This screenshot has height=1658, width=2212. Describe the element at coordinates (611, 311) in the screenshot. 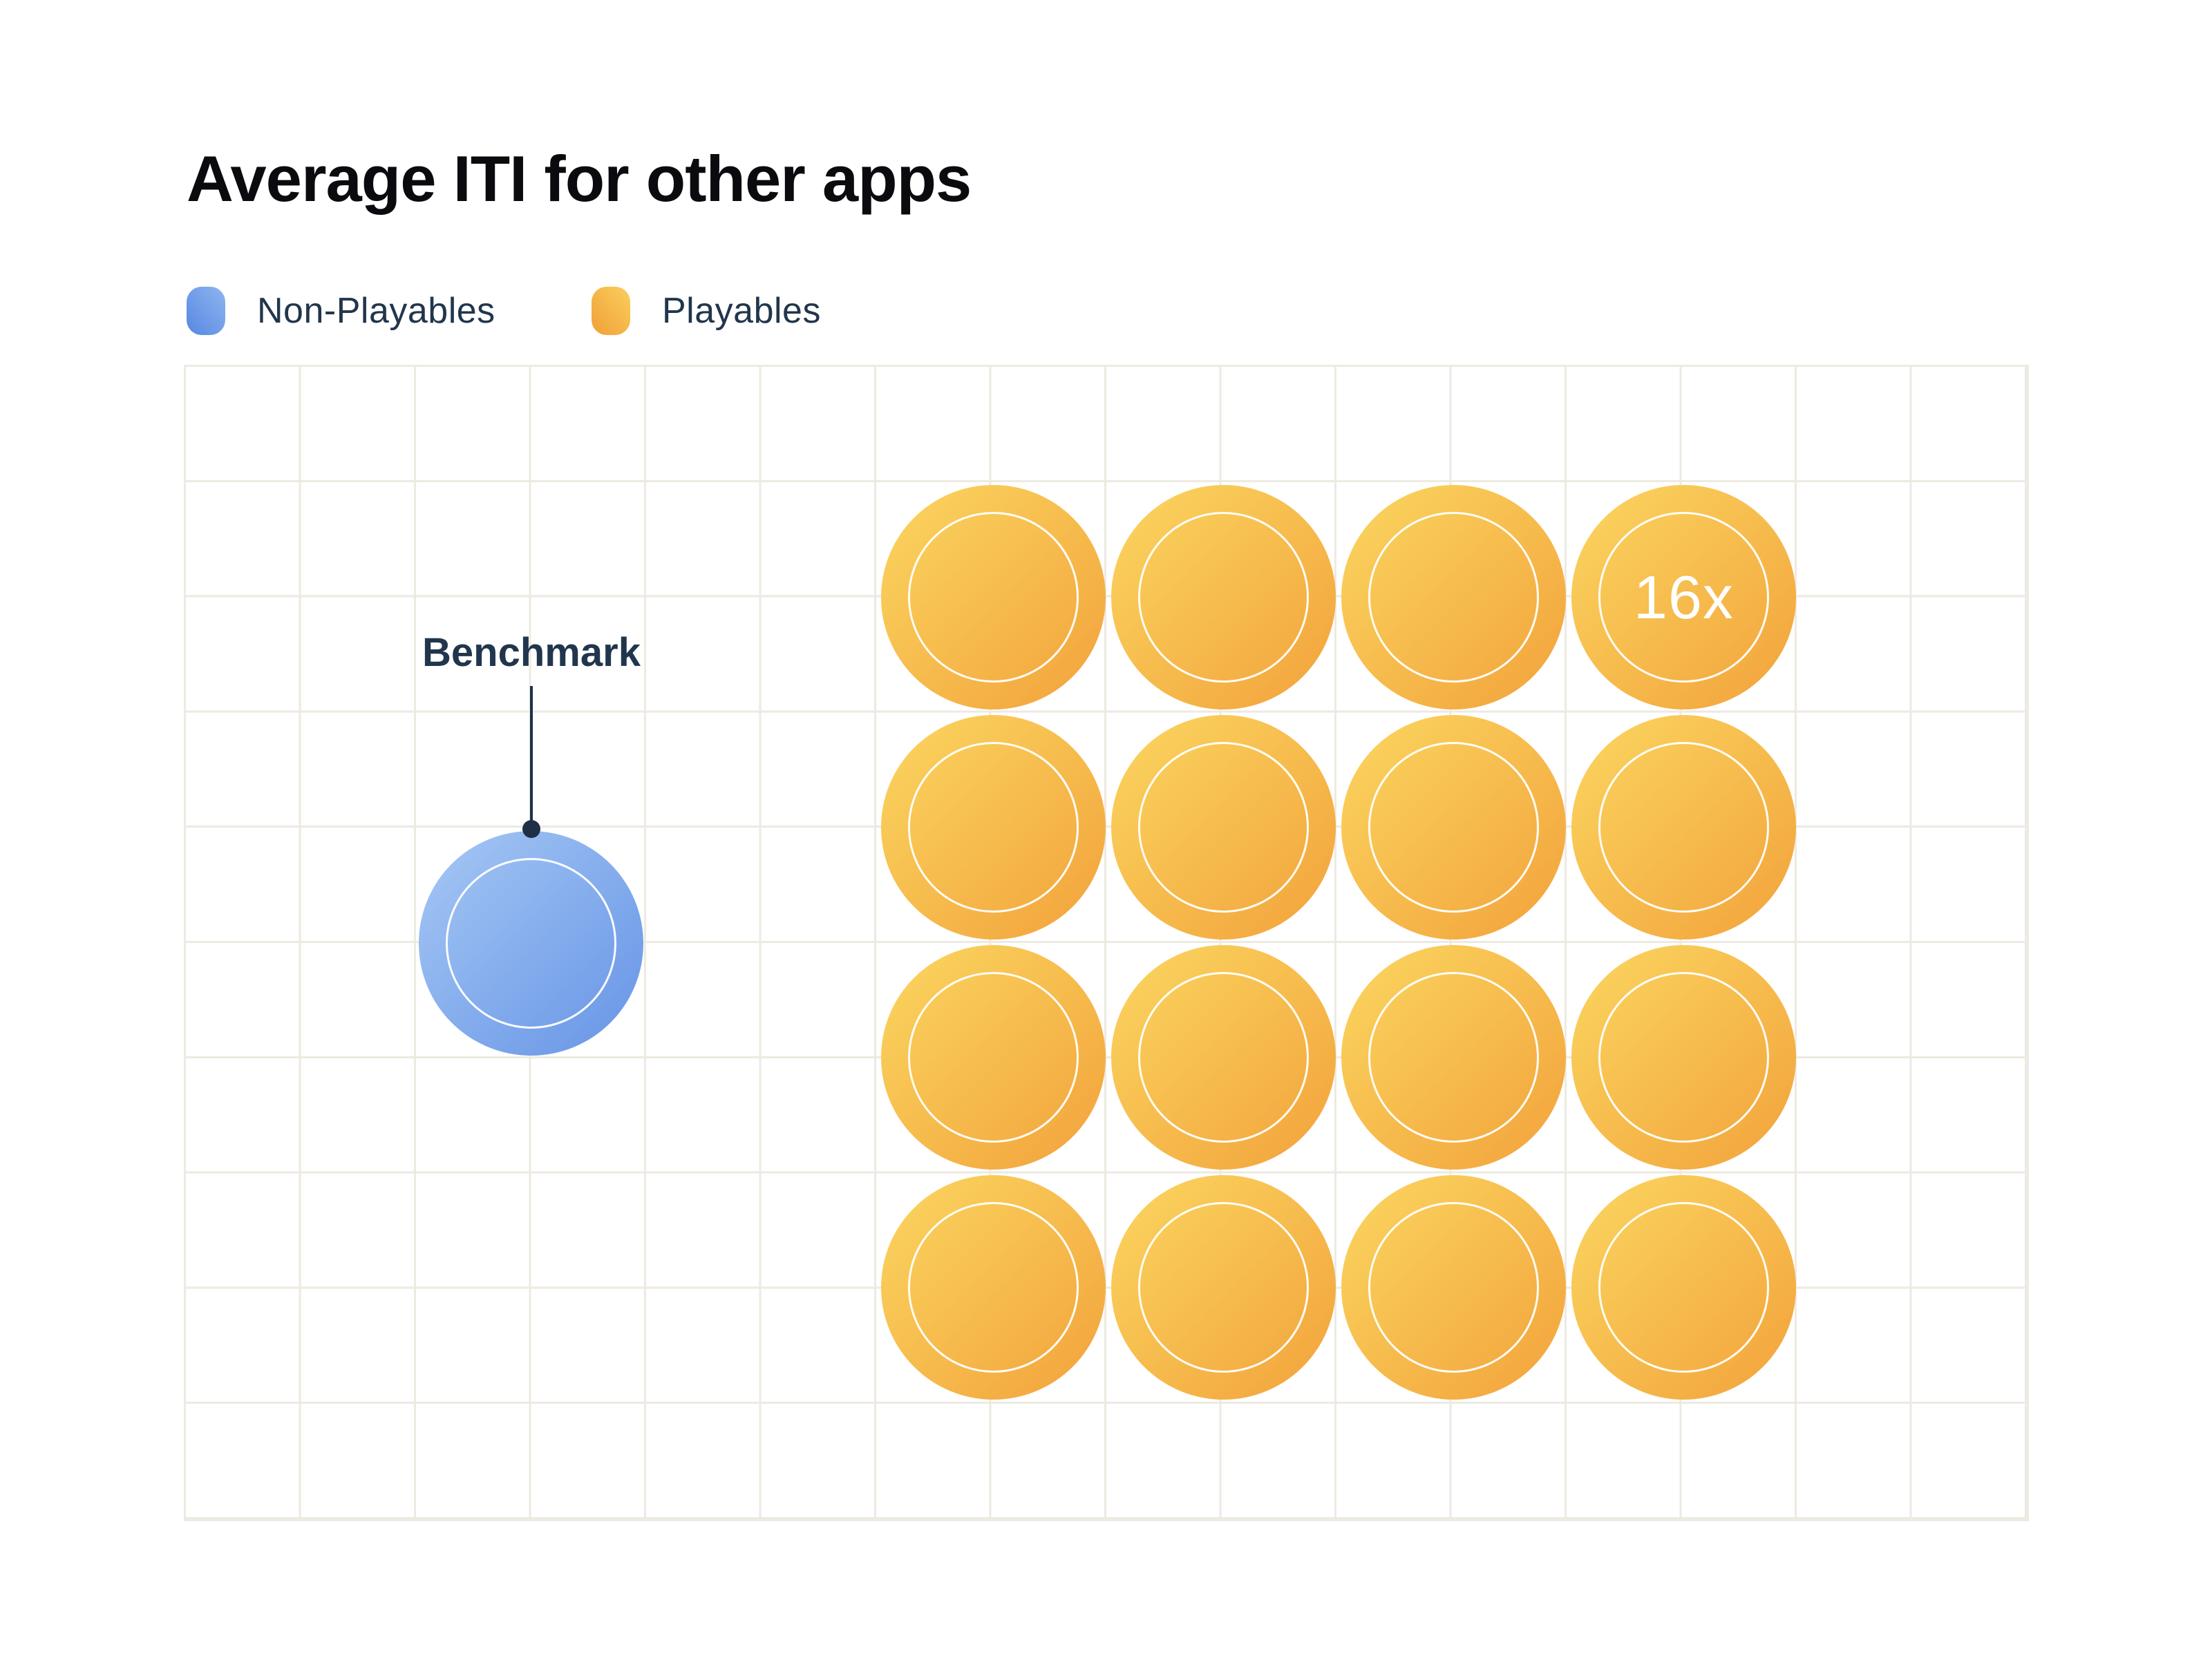

I see `playables-swatch-icon` at that location.